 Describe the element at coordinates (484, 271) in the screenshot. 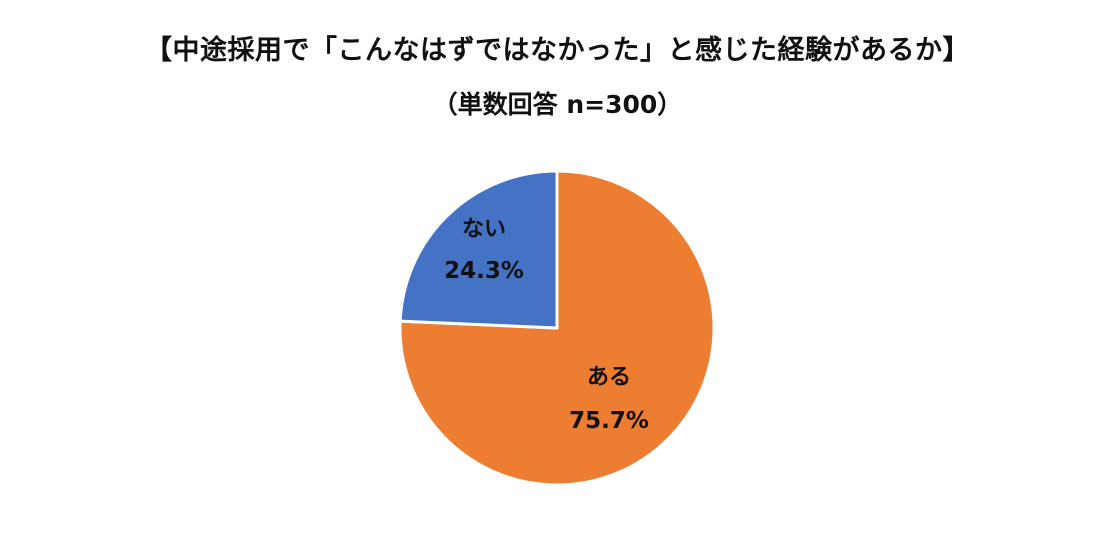

I see `slice-value-nai: 24.3%` at that location.